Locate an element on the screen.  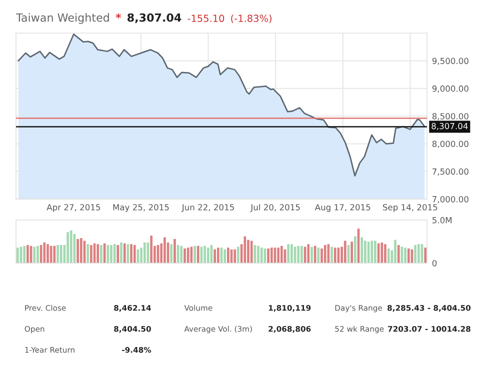
text: (-1.83%) is located at coordinates (251, 19).